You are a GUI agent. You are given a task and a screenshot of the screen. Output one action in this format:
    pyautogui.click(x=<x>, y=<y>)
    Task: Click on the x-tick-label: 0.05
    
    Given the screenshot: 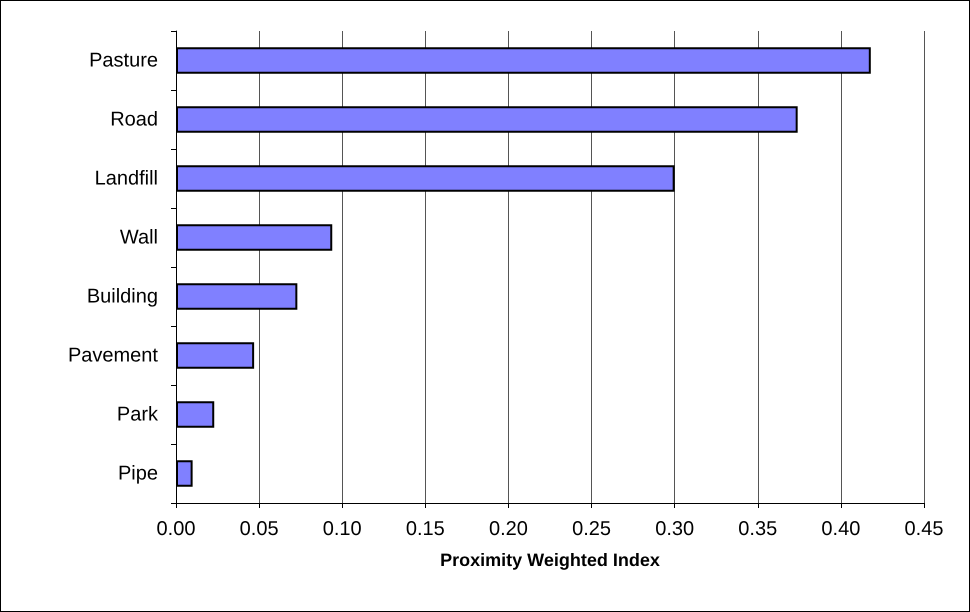 What is the action you would take?
    pyautogui.click(x=259, y=529)
    